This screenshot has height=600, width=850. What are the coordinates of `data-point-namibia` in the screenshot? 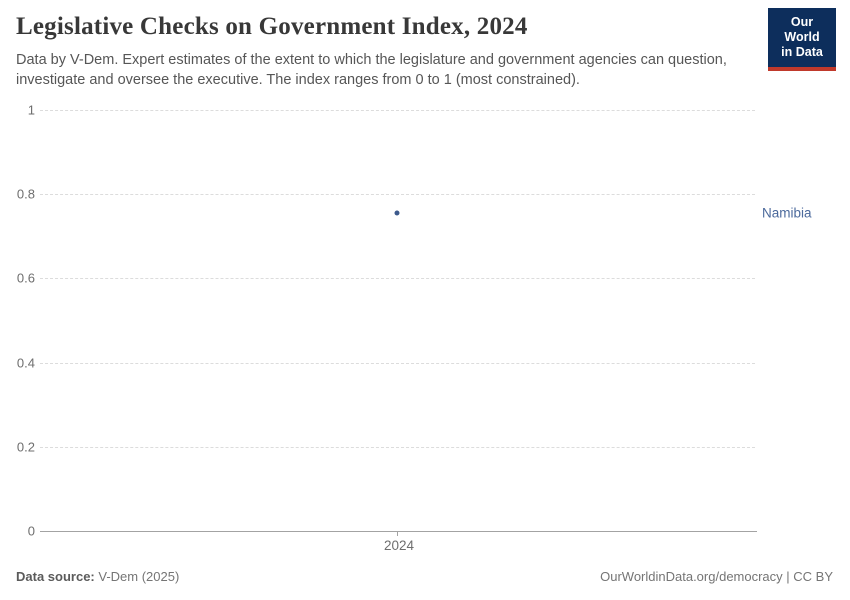 It's located at (397, 213).